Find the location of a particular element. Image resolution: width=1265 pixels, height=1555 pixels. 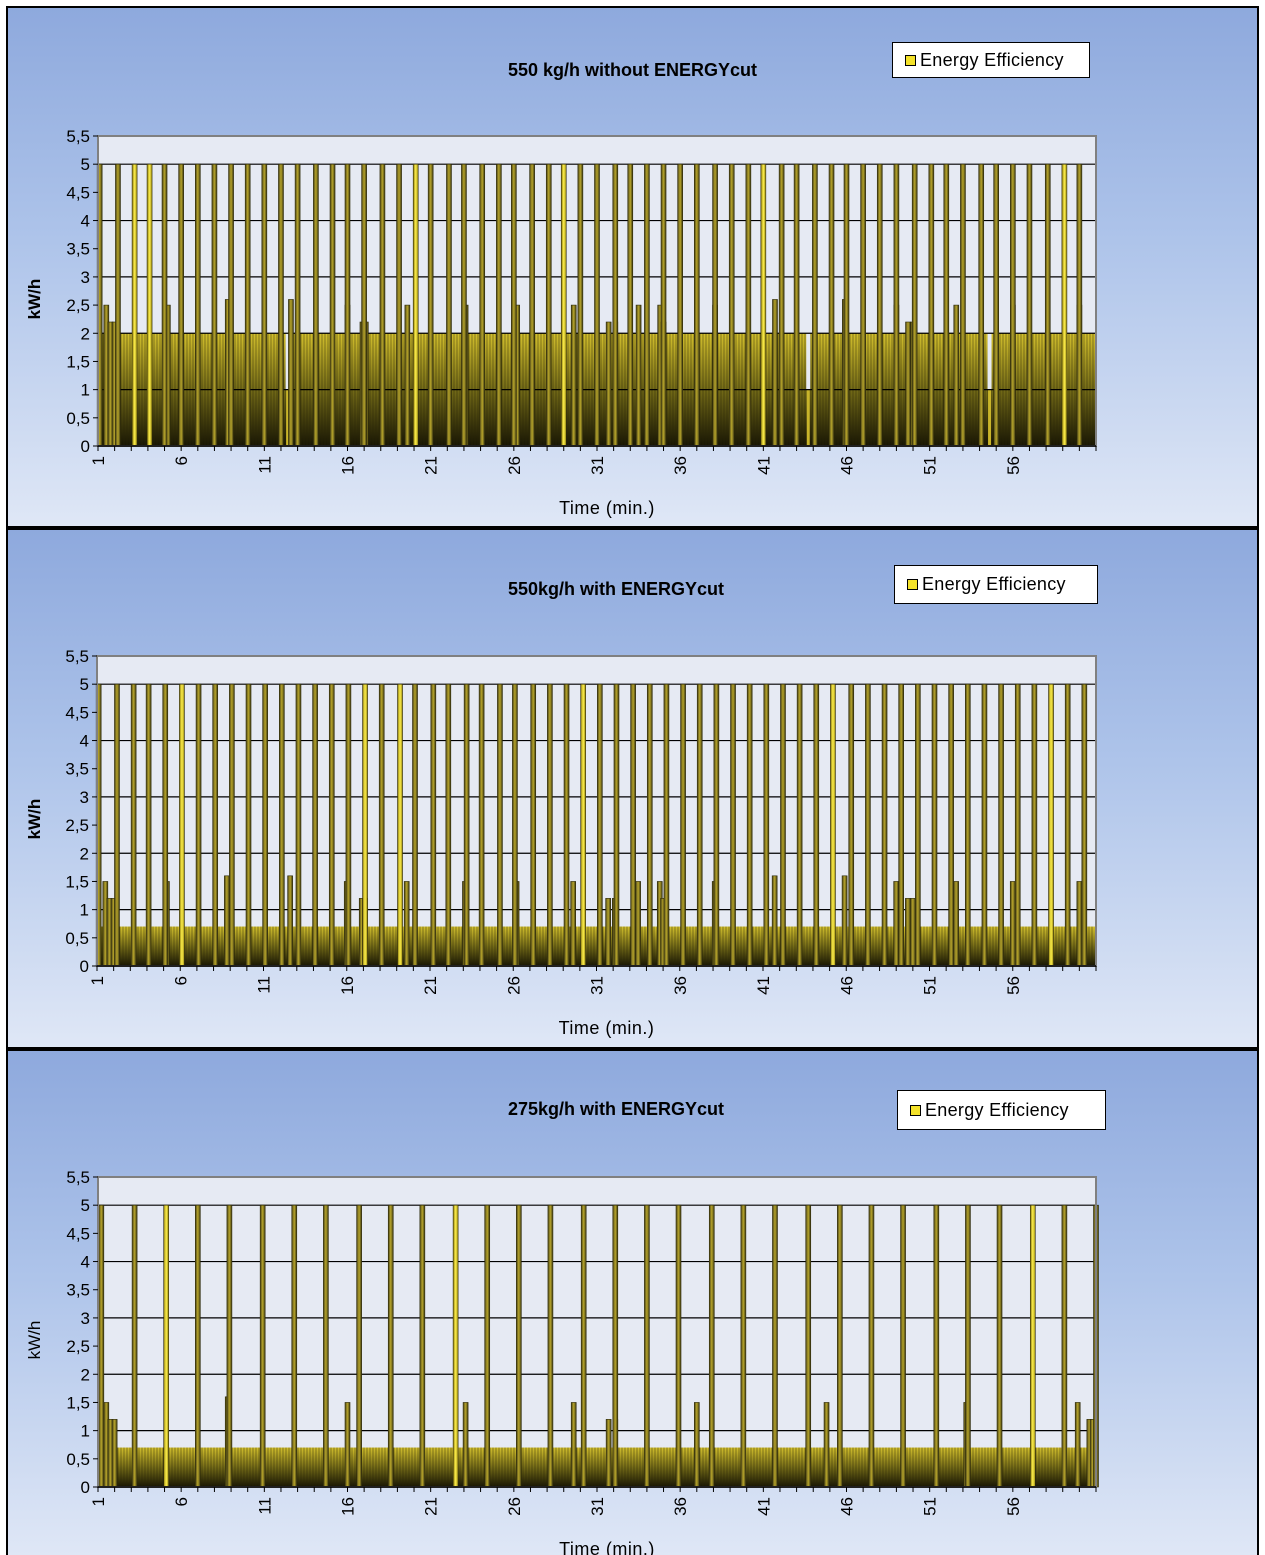

x-tick-label: 51 is located at coordinates (930, 465).